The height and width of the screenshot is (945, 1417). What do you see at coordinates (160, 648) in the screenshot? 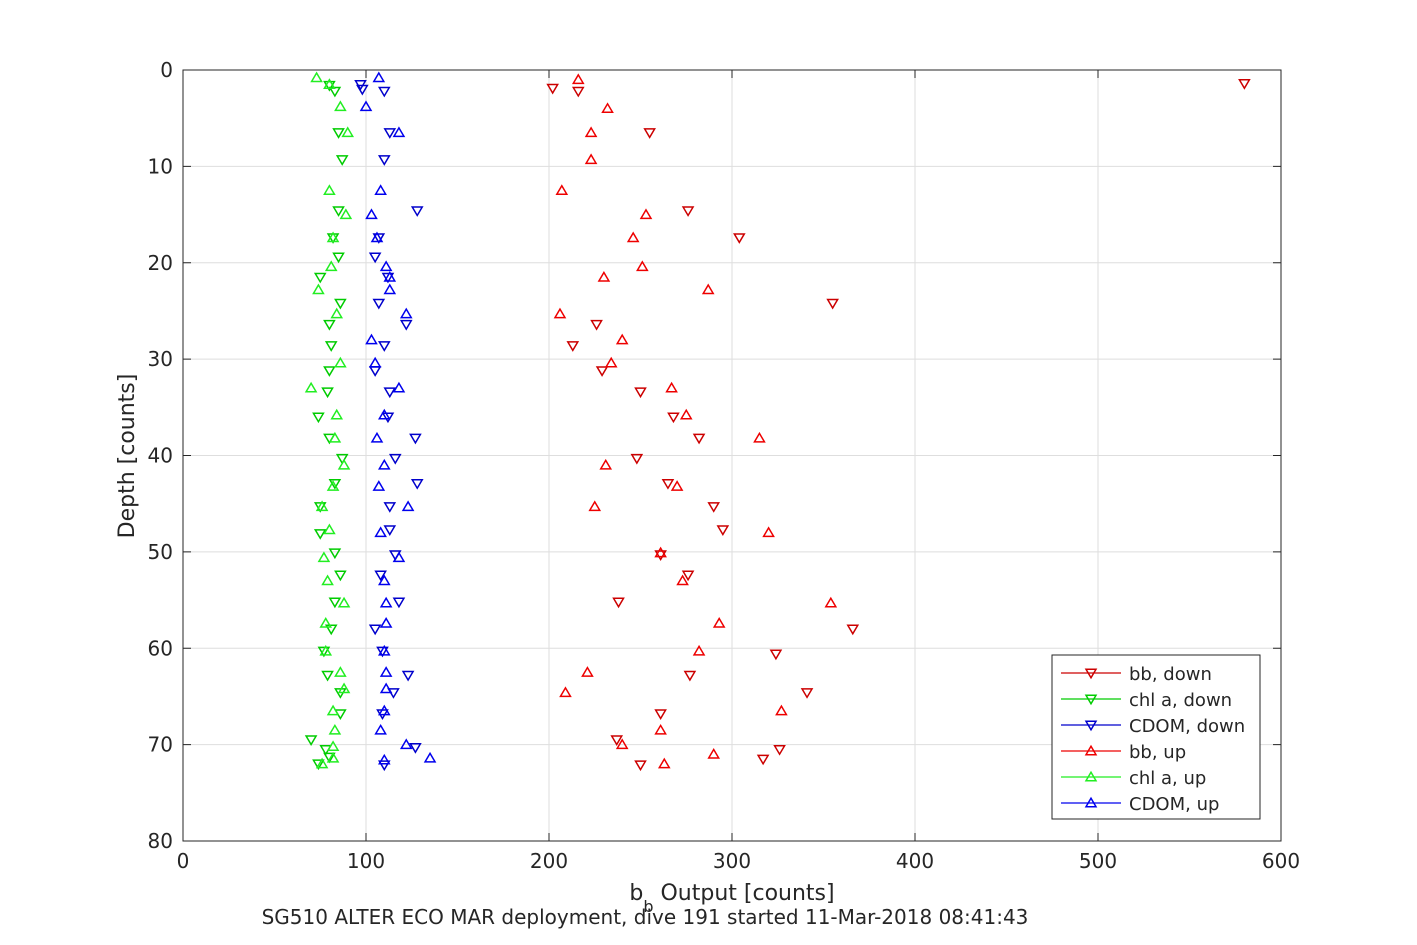
I see `y-tick-label: 60` at bounding box center [160, 648].